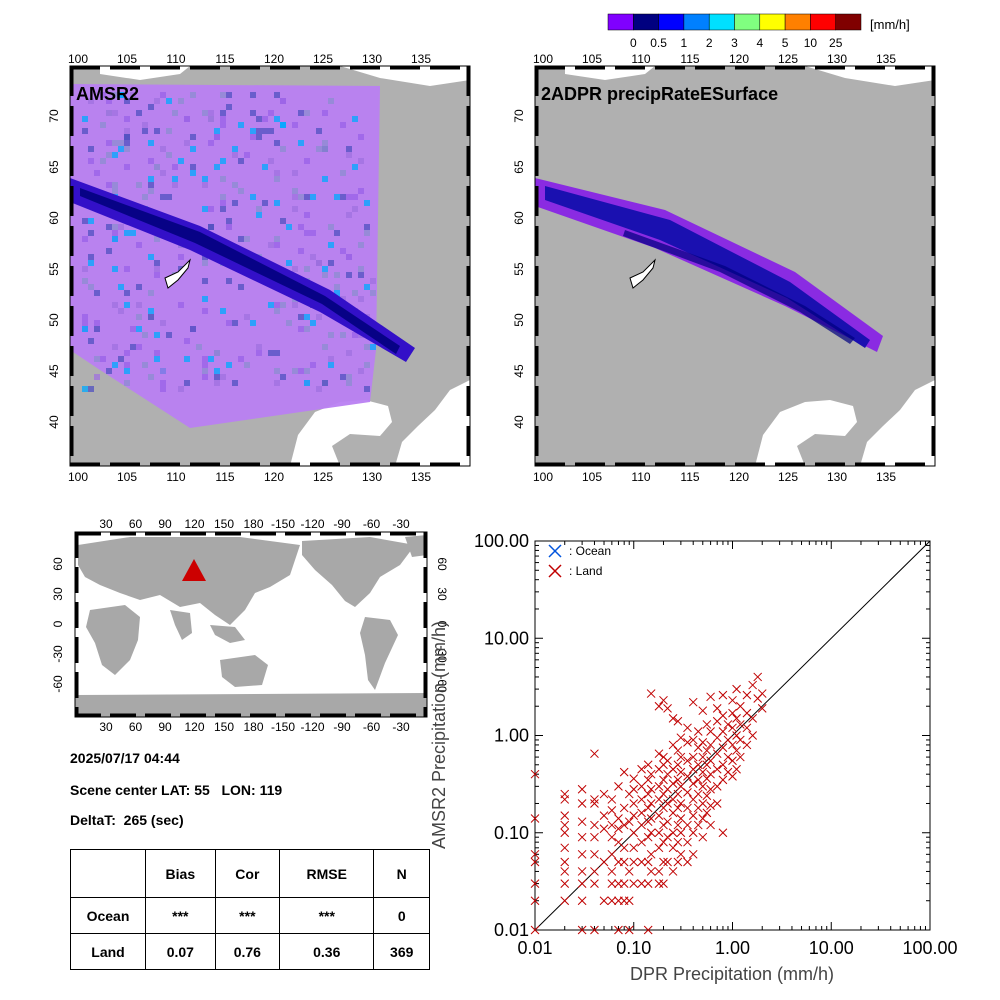 The width and height of the screenshot is (1000, 1000). What do you see at coordinates (194, 570) in the screenshot?
I see `scene-marker` at bounding box center [194, 570].